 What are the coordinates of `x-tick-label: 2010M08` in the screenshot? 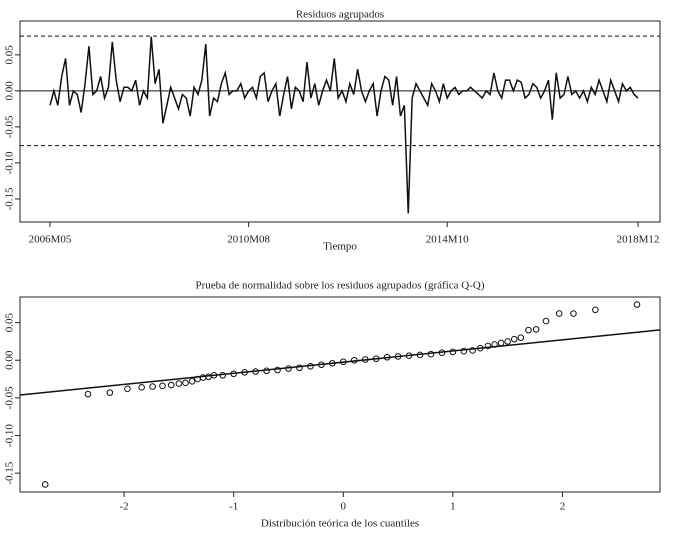 It's located at (248, 240).